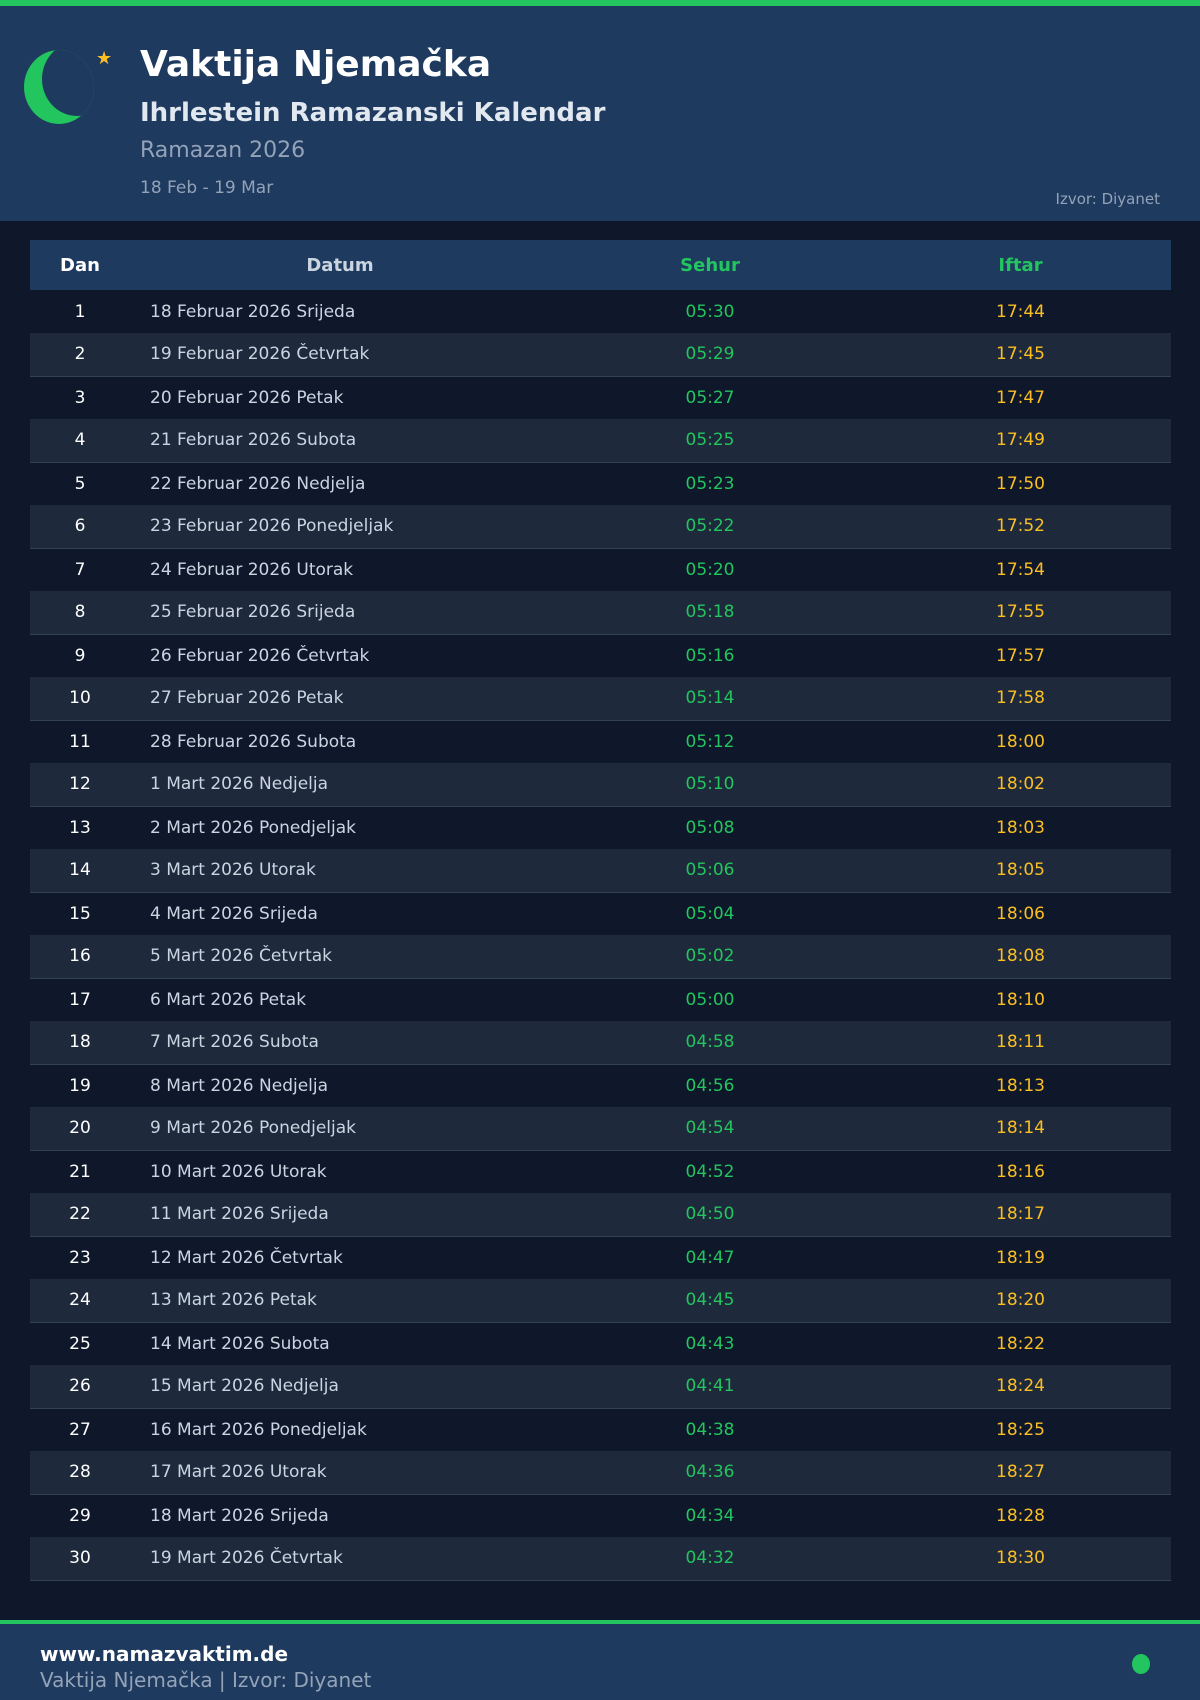  Describe the element at coordinates (80, 613) in the screenshot. I see `day-number: 8` at that location.